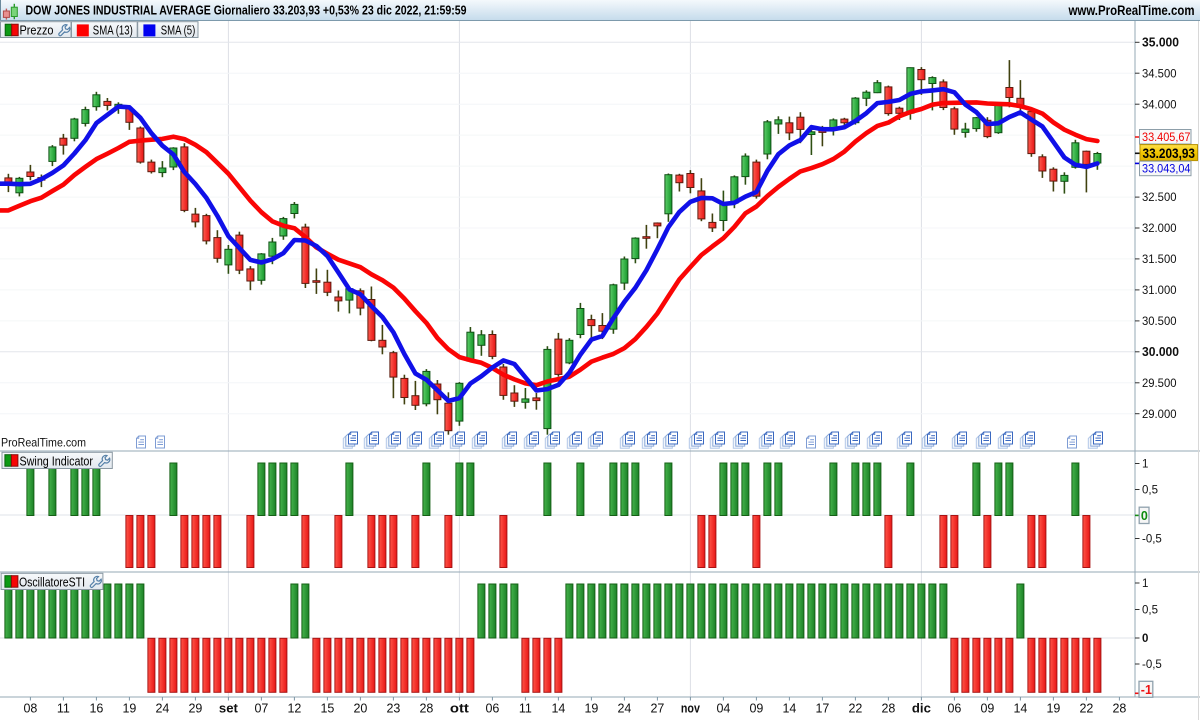  What do you see at coordinates (1160, 352) in the screenshot?
I see `svg-text: 30.000` at bounding box center [1160, 352].